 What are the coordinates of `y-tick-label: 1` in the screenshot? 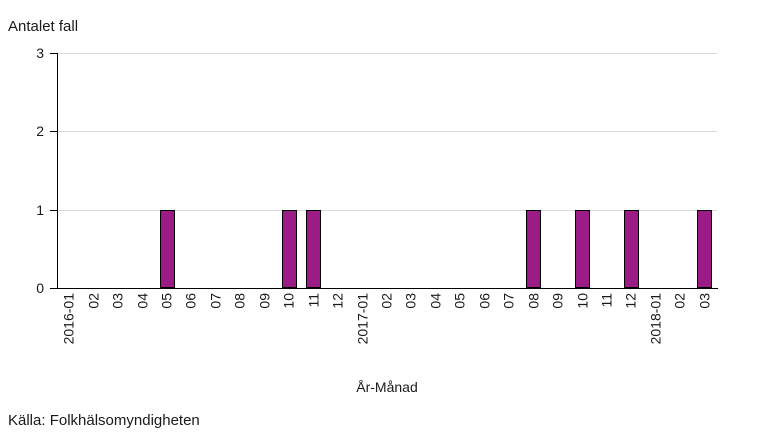 It's located at (40, 209).